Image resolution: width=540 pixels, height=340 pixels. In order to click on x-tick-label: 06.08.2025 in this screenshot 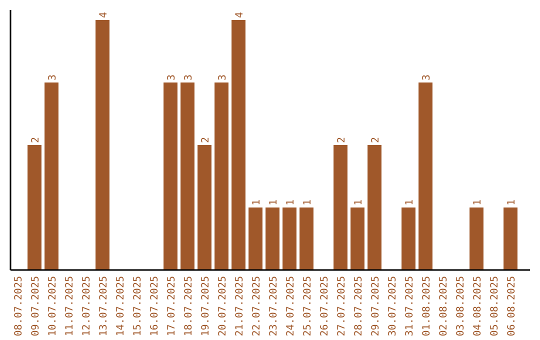, I will do `click(512, 306)`.